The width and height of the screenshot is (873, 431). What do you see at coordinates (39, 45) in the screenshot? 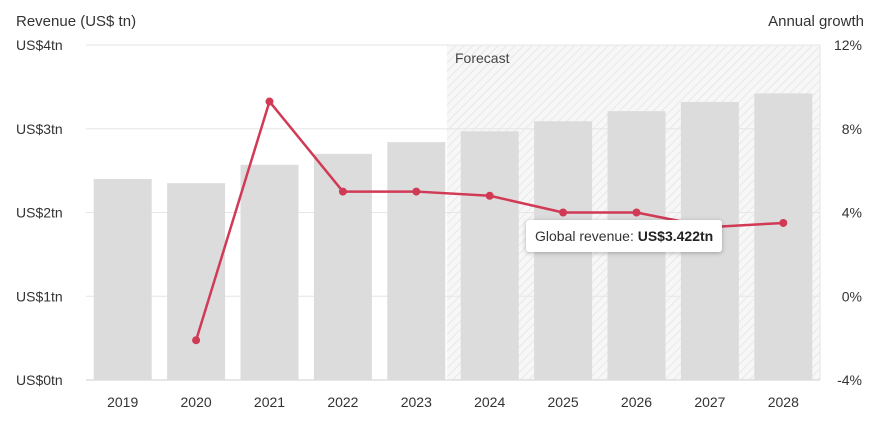
I see `left-tick-label: US$4tn` at bounding box center [39, 45].